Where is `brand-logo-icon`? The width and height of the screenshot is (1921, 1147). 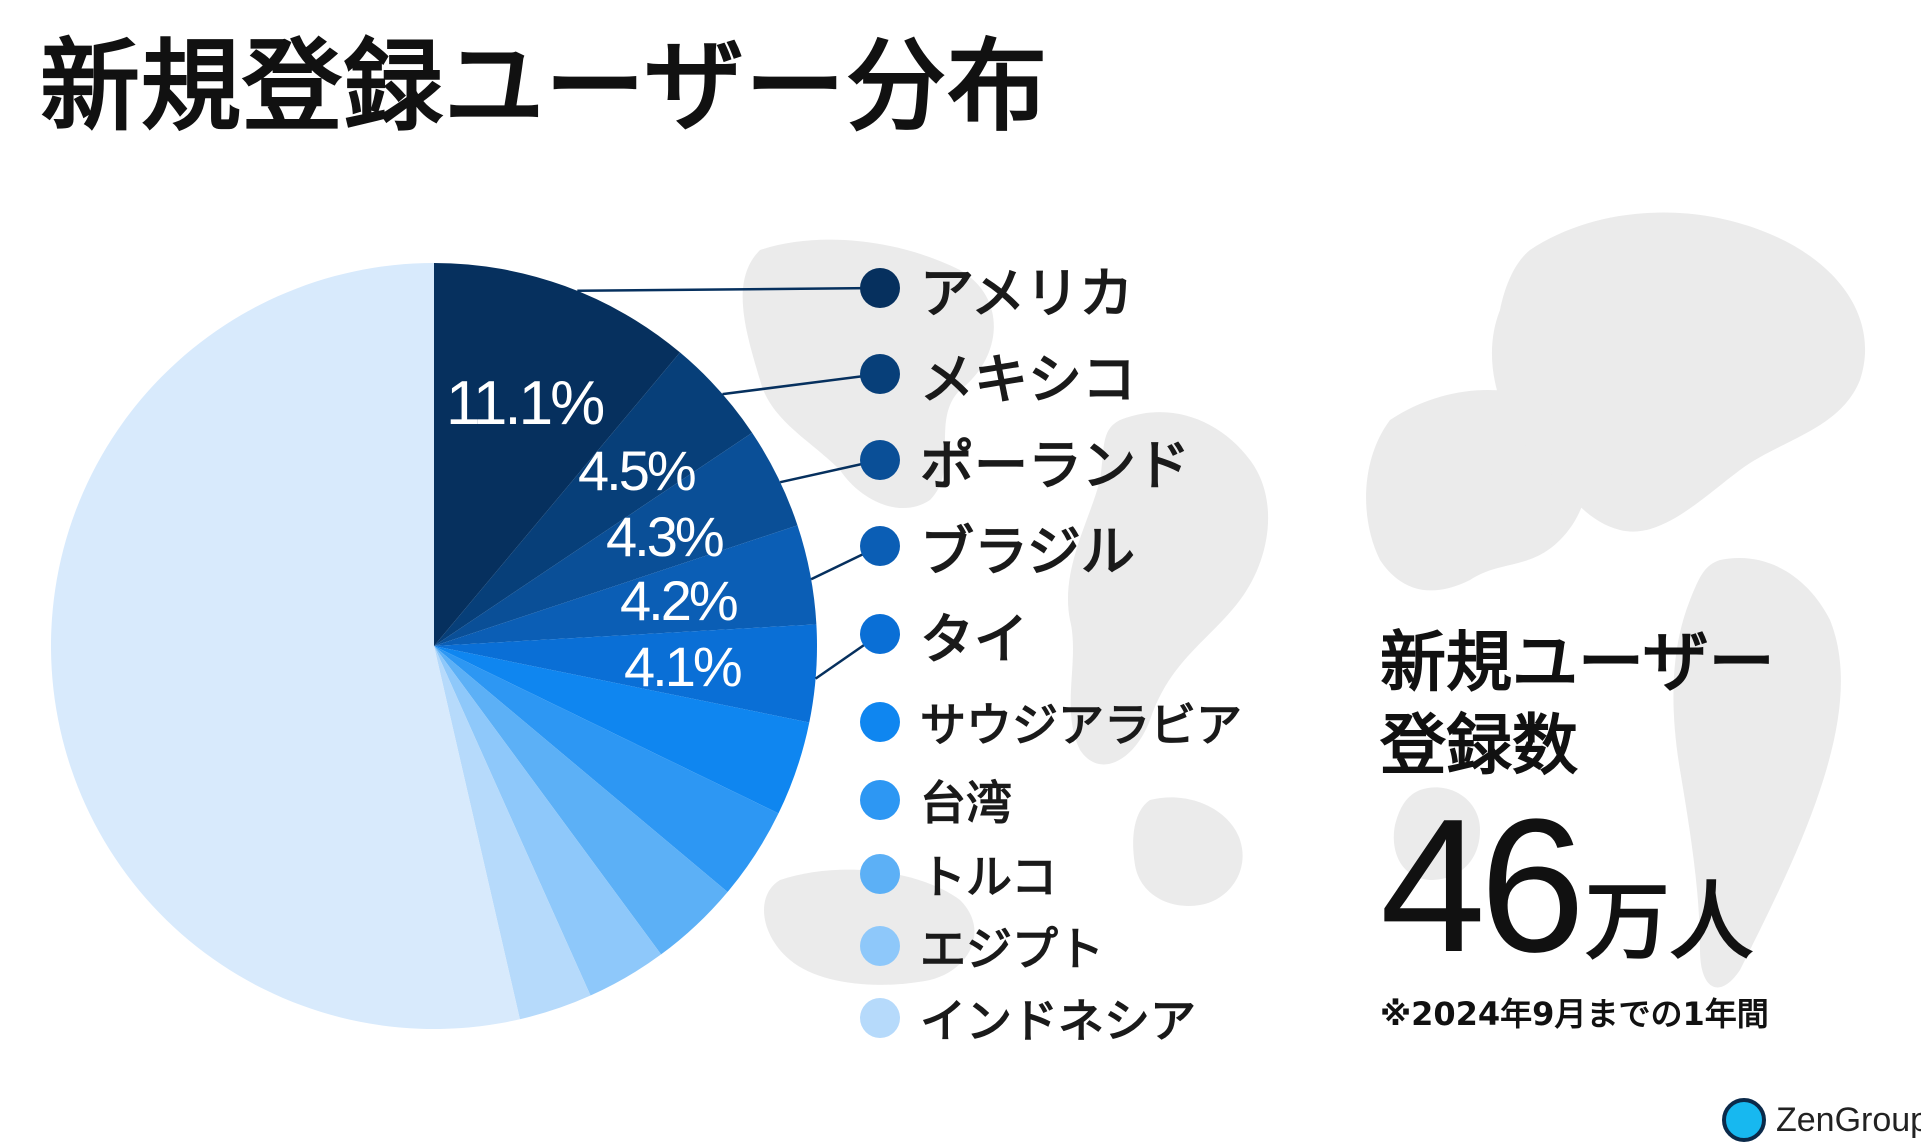 brand-logo-icon is located at coordinates (1744, 1120).